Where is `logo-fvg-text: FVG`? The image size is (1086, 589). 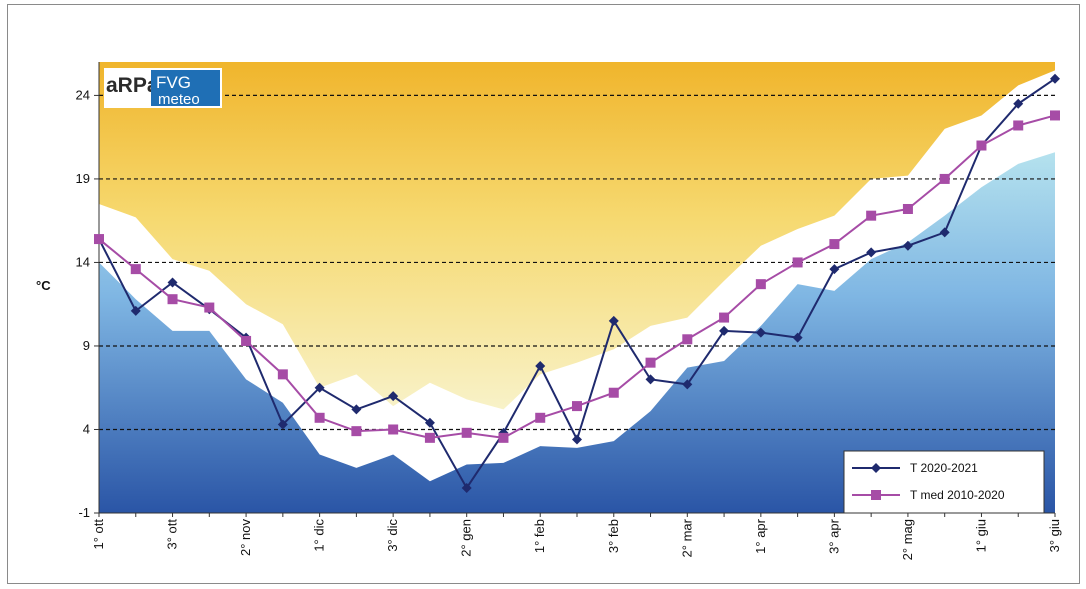
logo-fvg-text: FVG is located at coordinates (173, 82).